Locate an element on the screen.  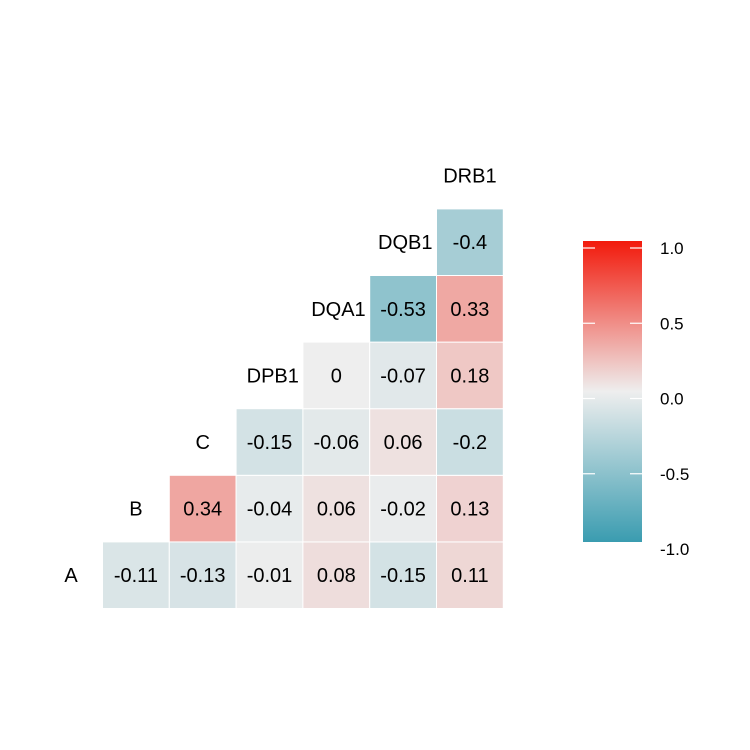
heatmap-cell-c-a is located at coordinates (202, 575).